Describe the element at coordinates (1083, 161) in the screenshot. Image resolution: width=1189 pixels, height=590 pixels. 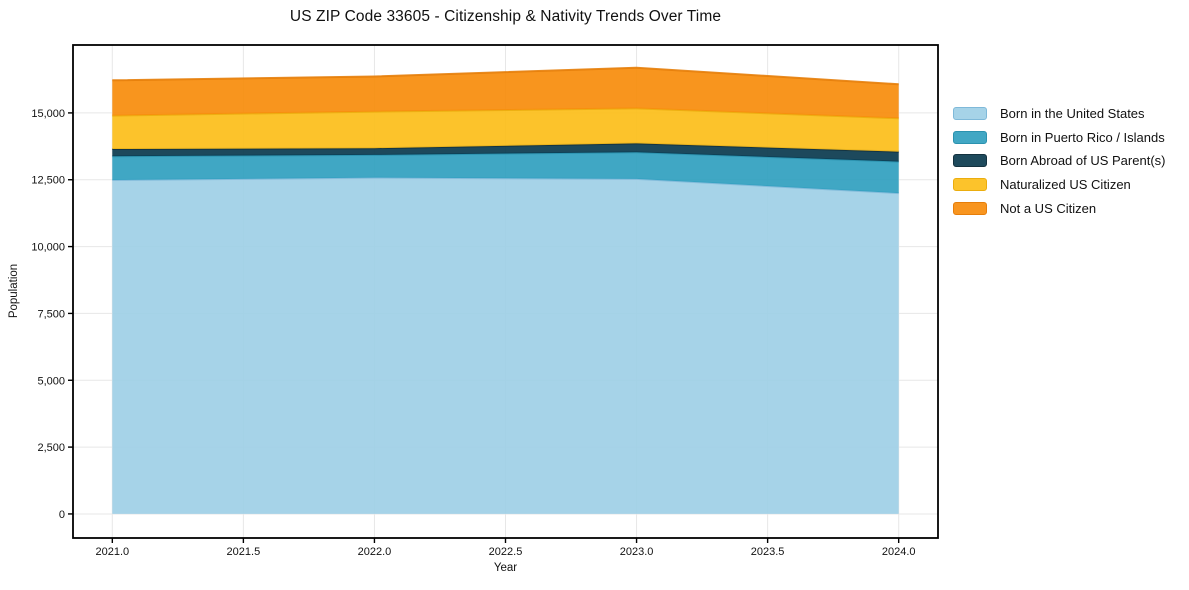
I see `legend-label: Born Abroad of US Parent(s)` at that location.